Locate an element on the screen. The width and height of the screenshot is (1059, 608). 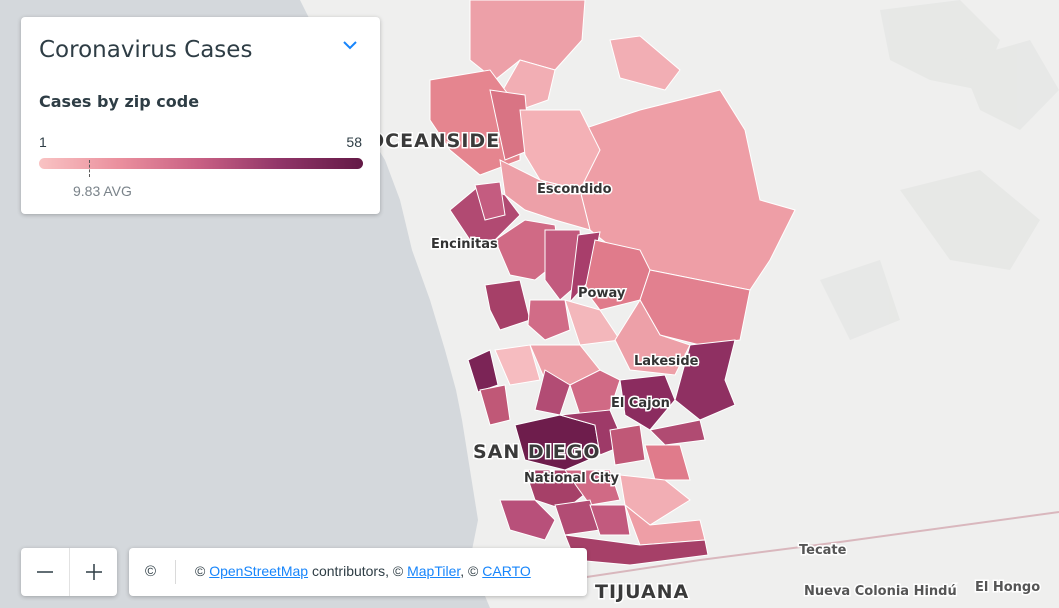
zoom-divider is located at coordinates (69, 572).